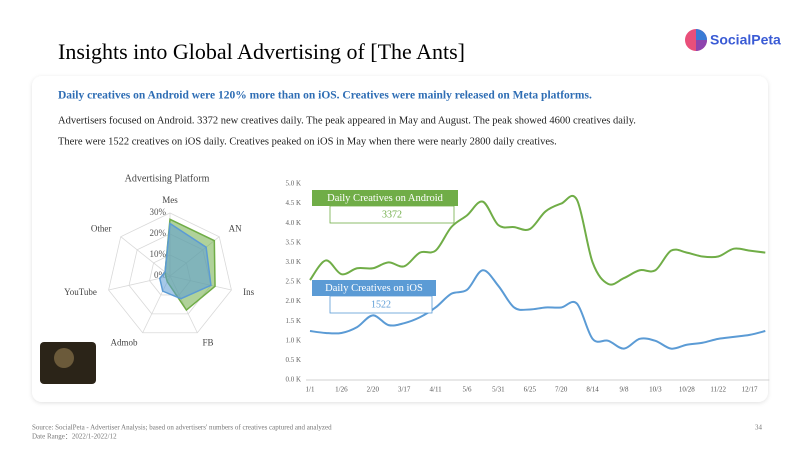 Image resolution: width=800 pixels, height=450 pixels. What do you see at coordinates (561, 390) in the screenshot?
I see `x-tick-label: 7/20` at bounding box center [561, 390].